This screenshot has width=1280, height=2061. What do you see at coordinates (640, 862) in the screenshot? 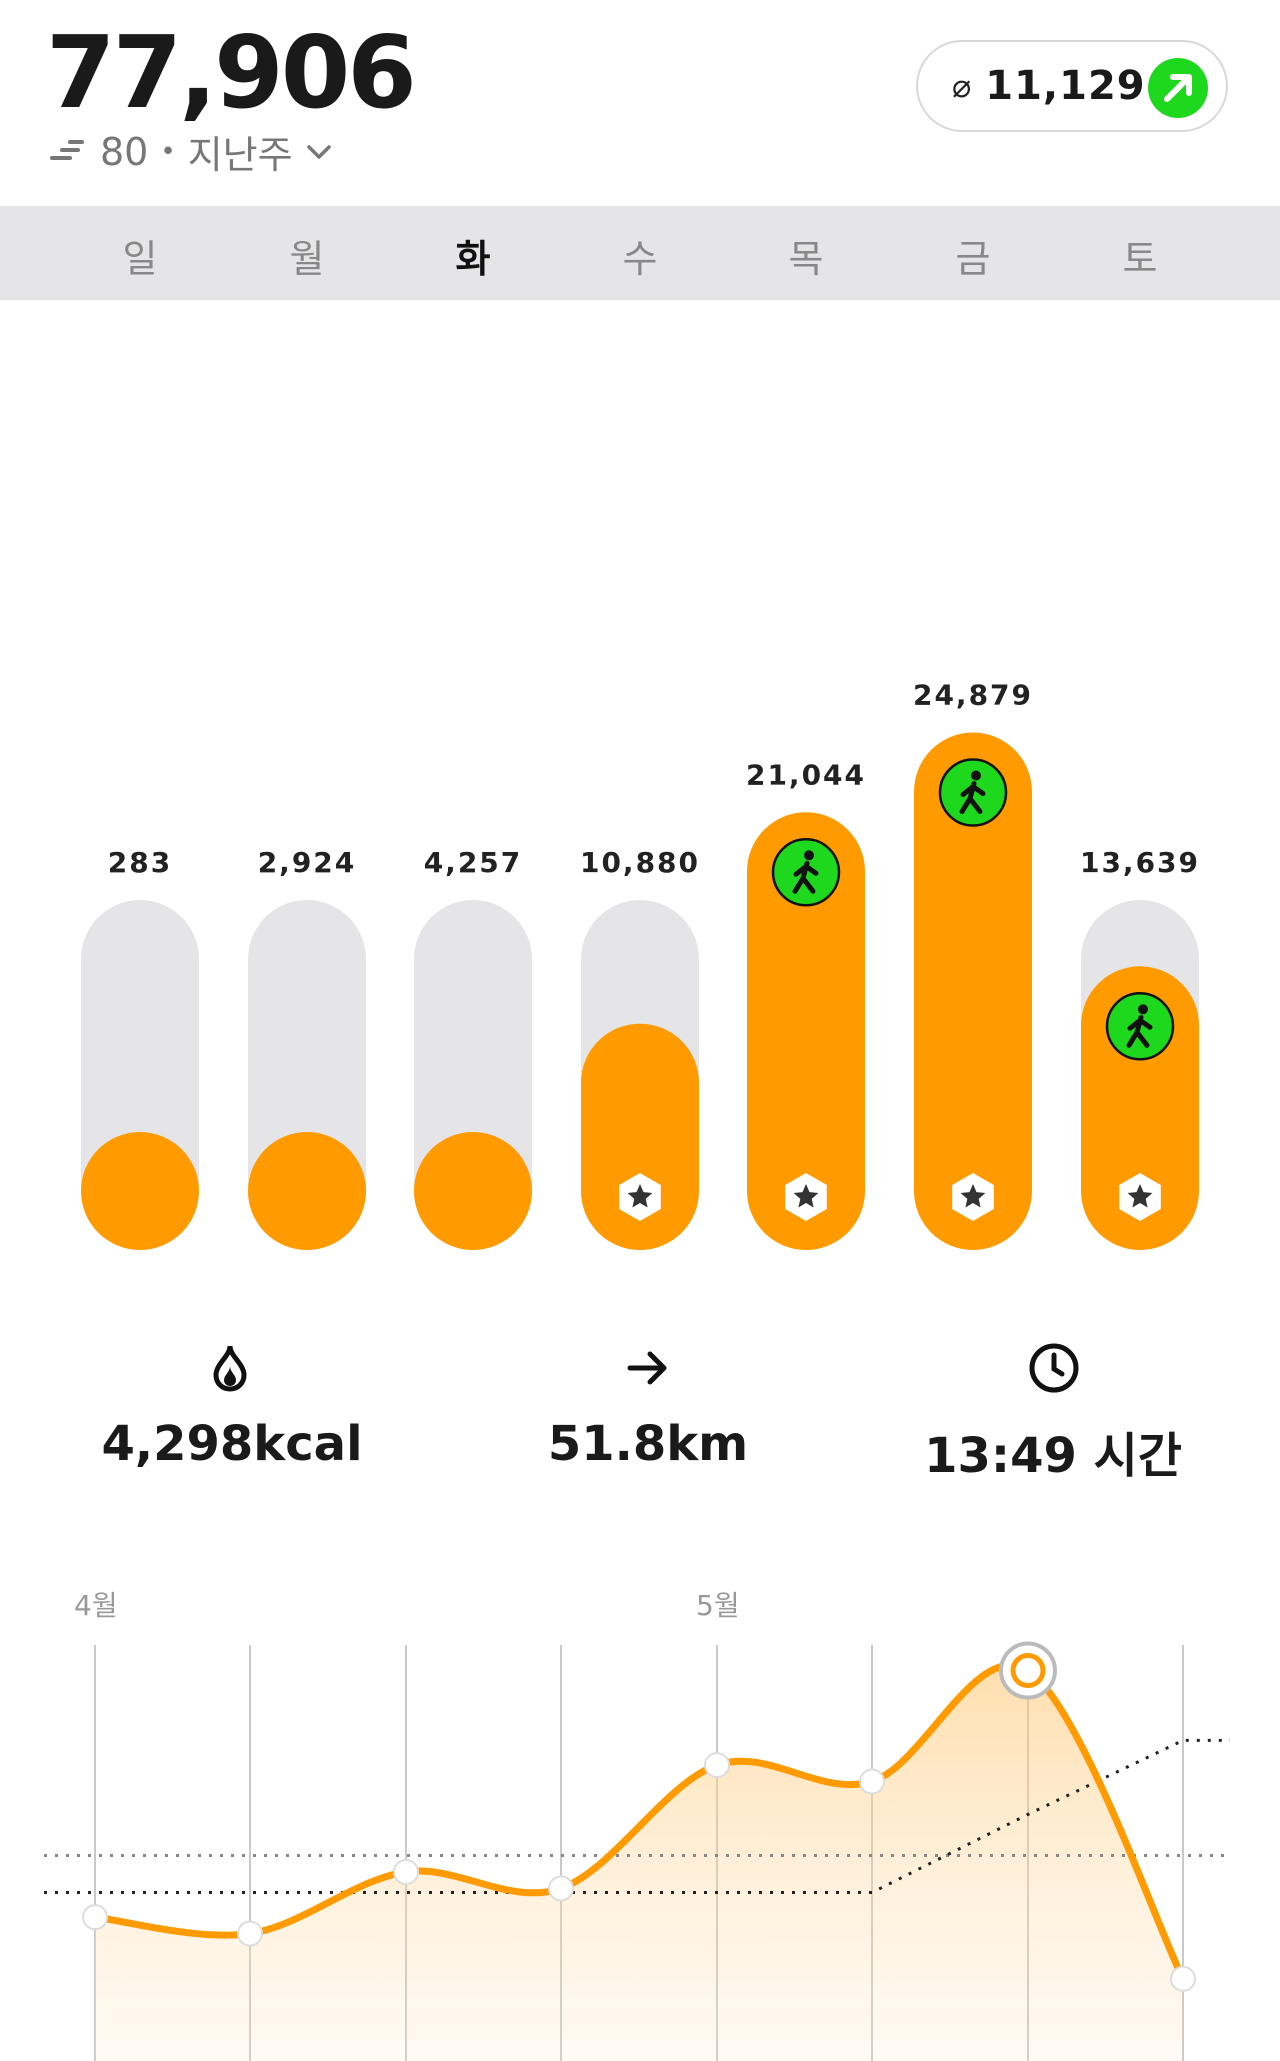
I see `bar-value-label: 10,880` at bounding box center [640, 862].